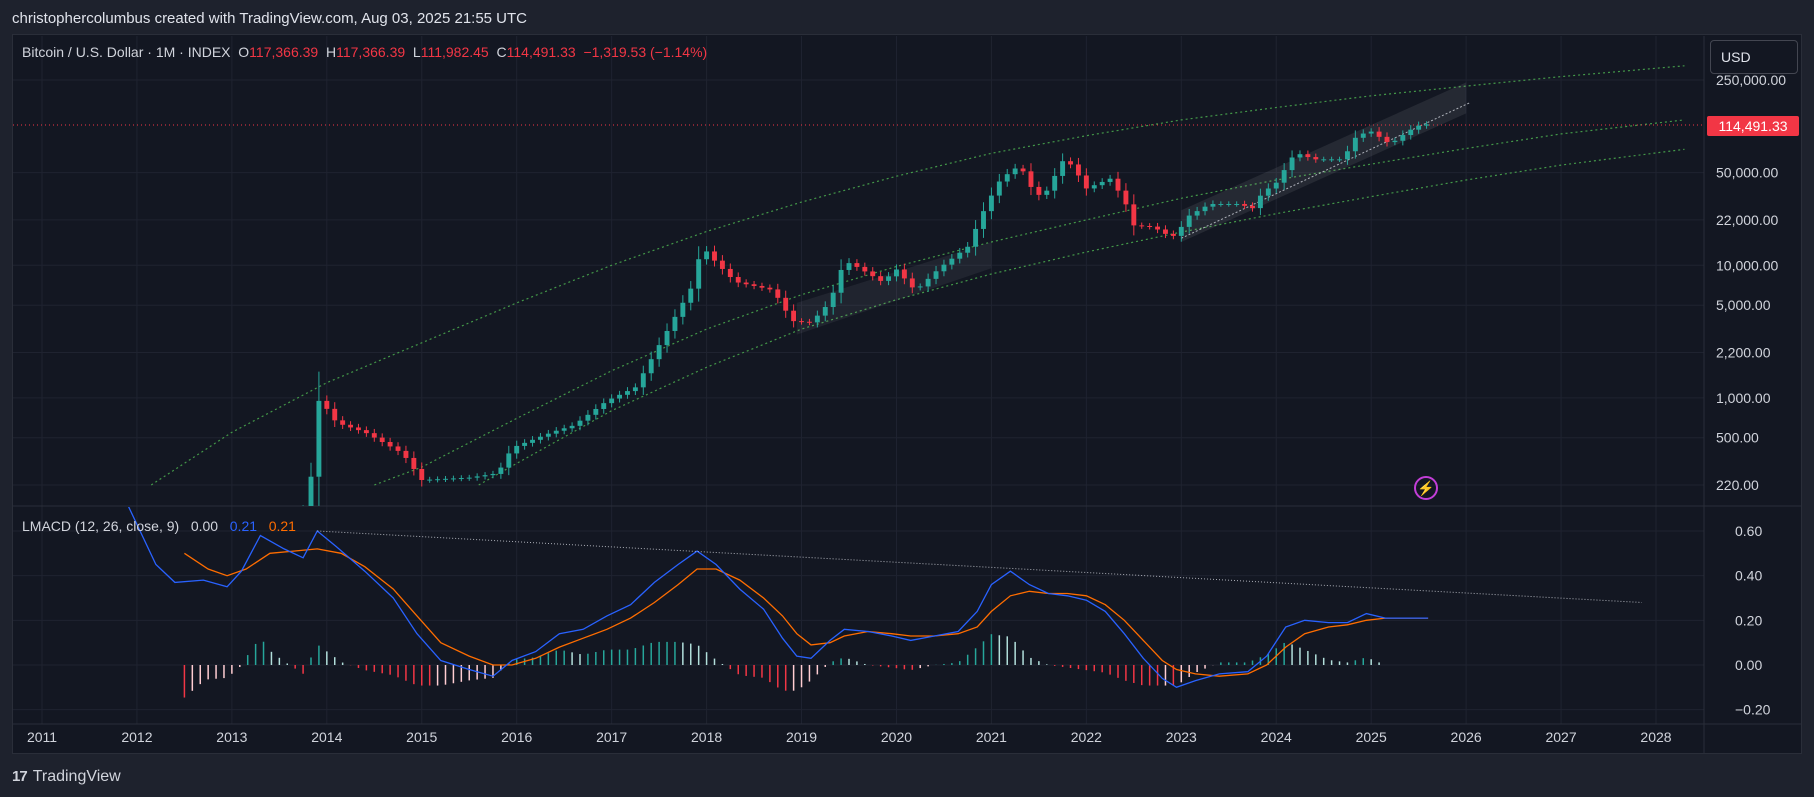 Image resolution: width=1814 pixels, height=797 pixels. I want to click on macd-tick-label: 0.00, so click(1748, 665).